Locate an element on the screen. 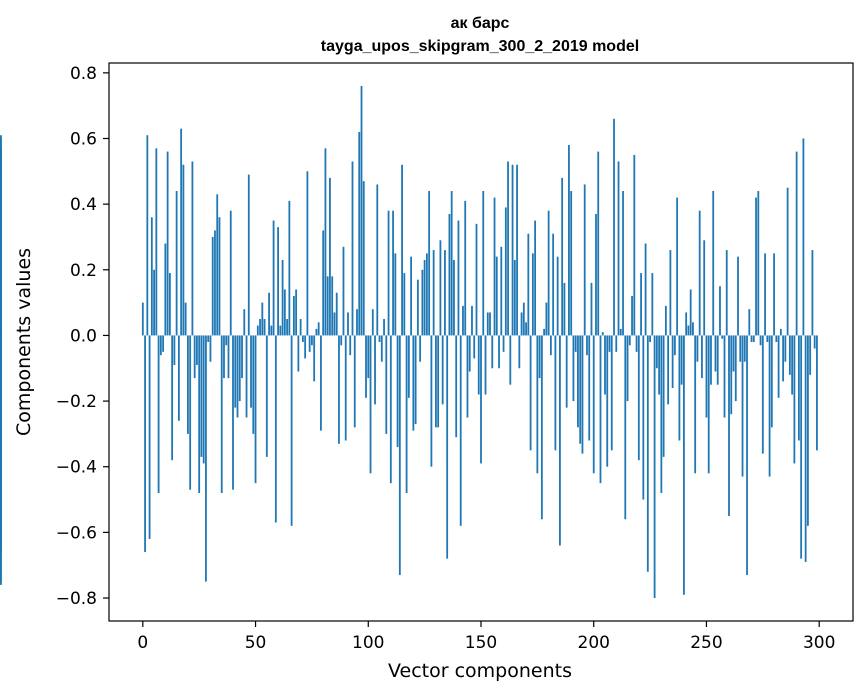 The image size is (867, 696). y-axis-ticks: −0.8 −0.6 −0.4 −0.2 0.0 0.2 0.4 0.6 0.8 is located at coordinates (82, 336).